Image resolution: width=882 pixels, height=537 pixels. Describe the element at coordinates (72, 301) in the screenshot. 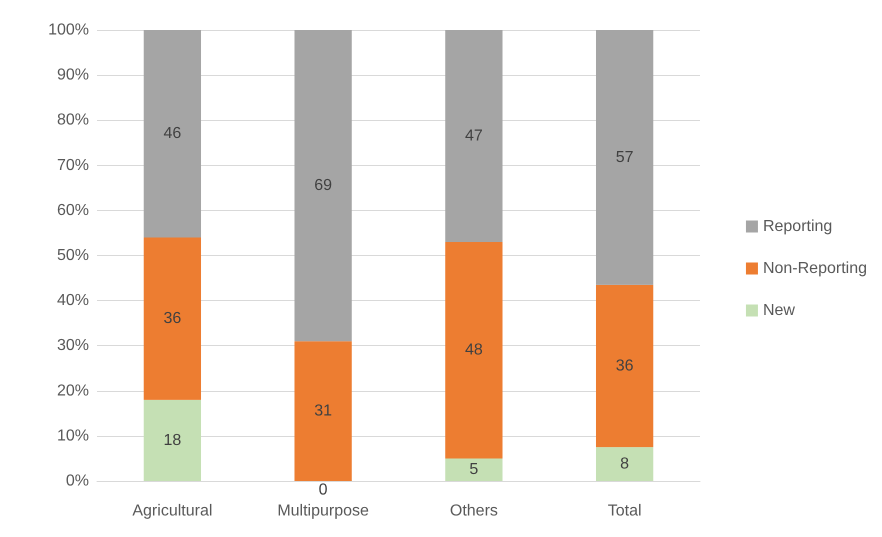

I see `y-tick-label: 40%` at that location.